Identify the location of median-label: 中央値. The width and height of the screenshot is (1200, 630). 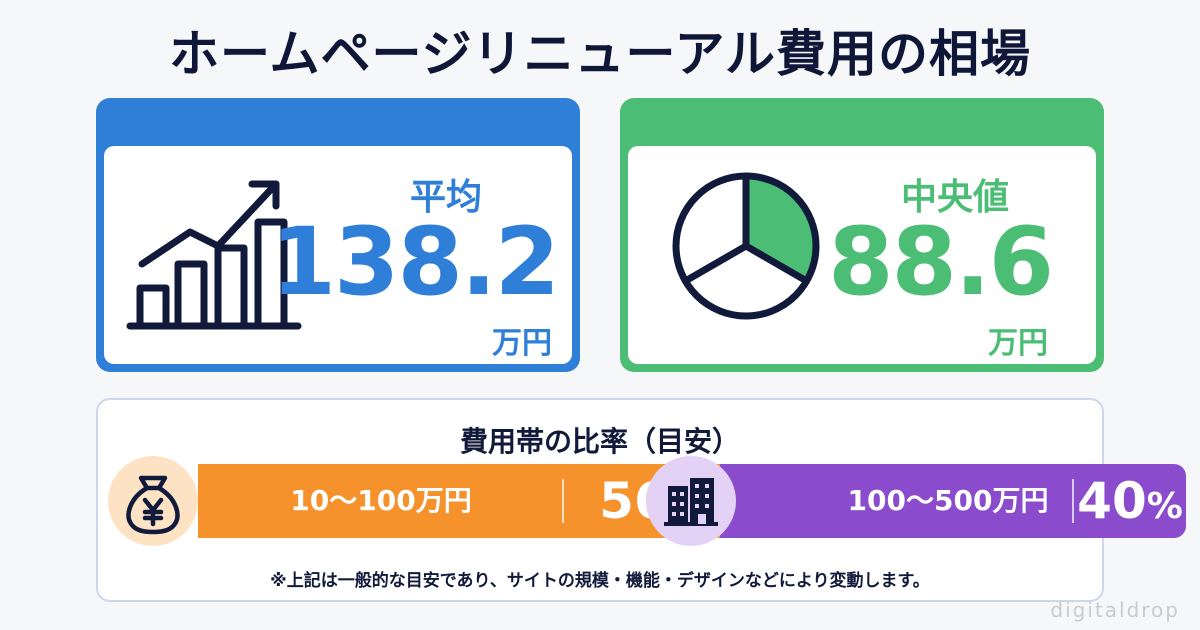
(954, 197).